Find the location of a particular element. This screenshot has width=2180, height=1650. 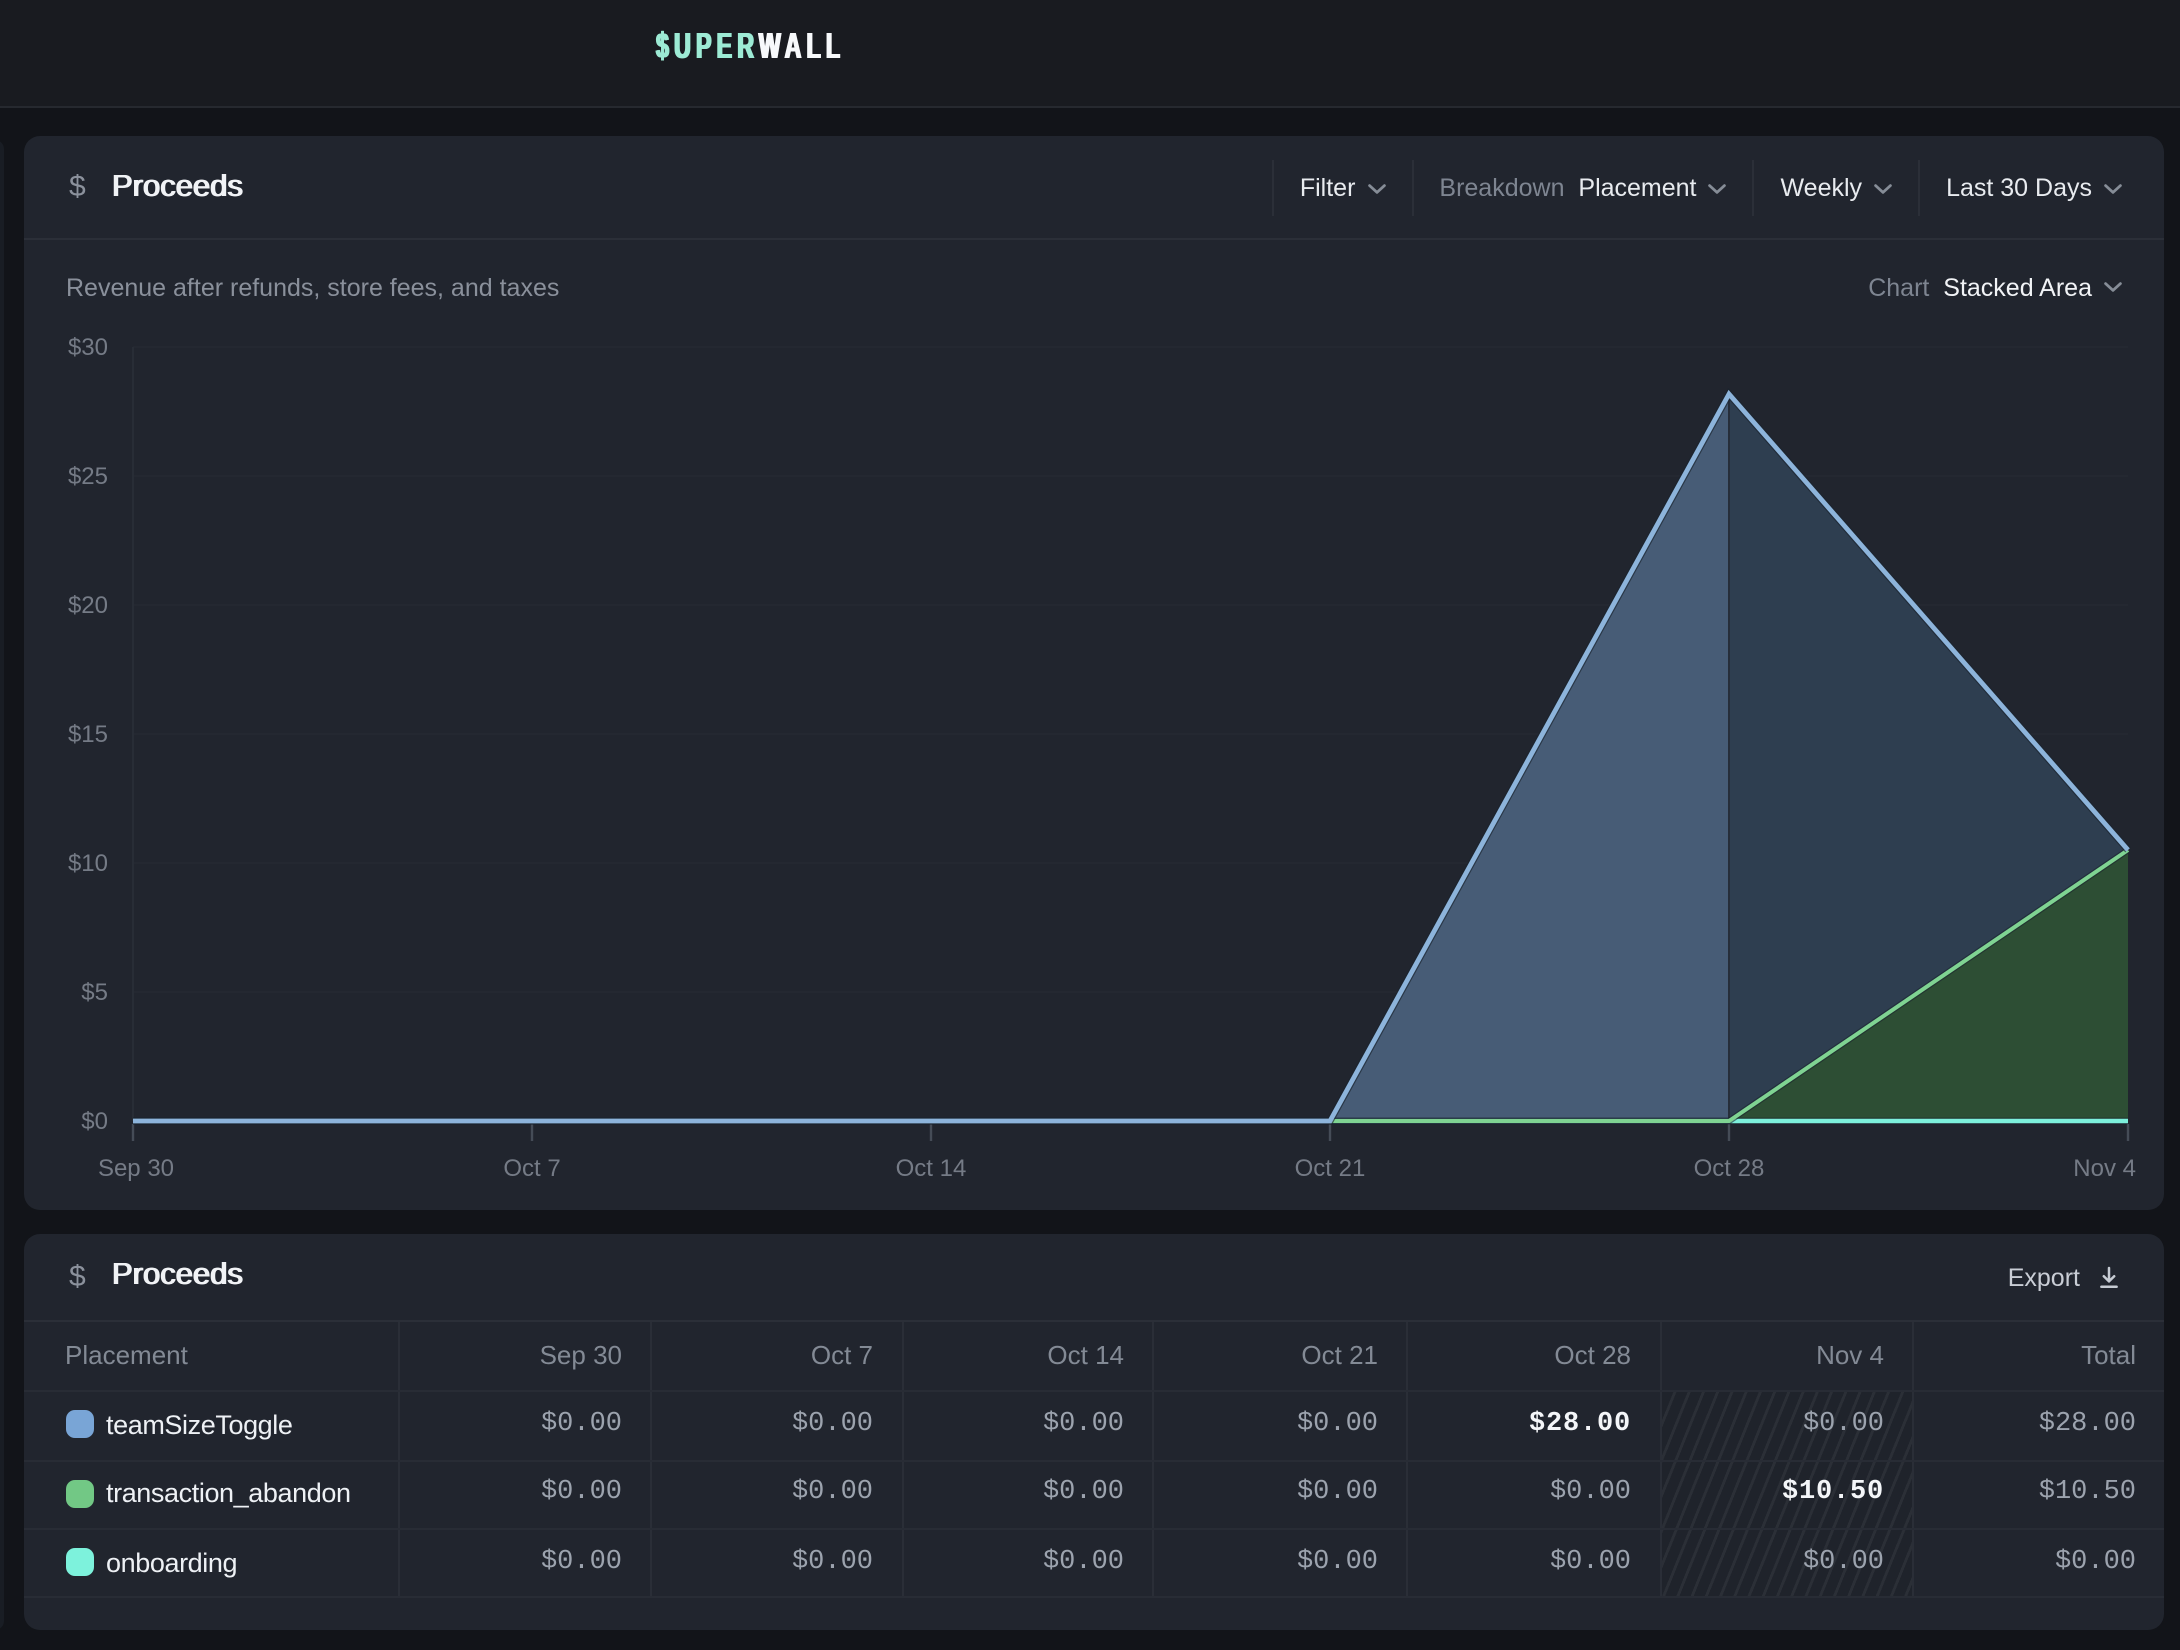

svg-text: $25 is located at coordinates (88, 476).